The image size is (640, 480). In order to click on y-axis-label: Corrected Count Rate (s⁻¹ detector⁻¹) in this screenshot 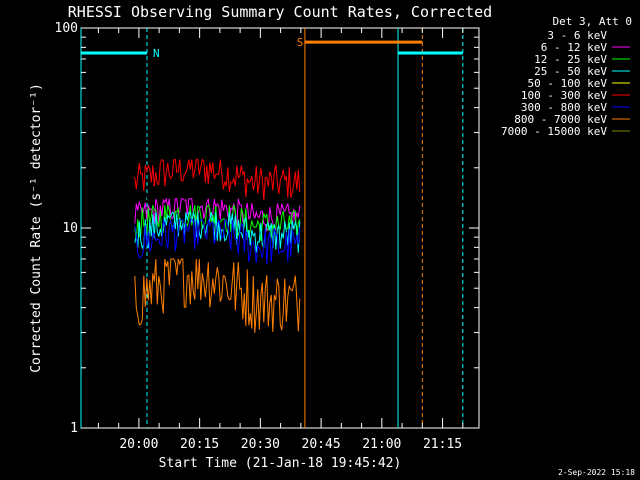, I will do `click(36, 228)`.